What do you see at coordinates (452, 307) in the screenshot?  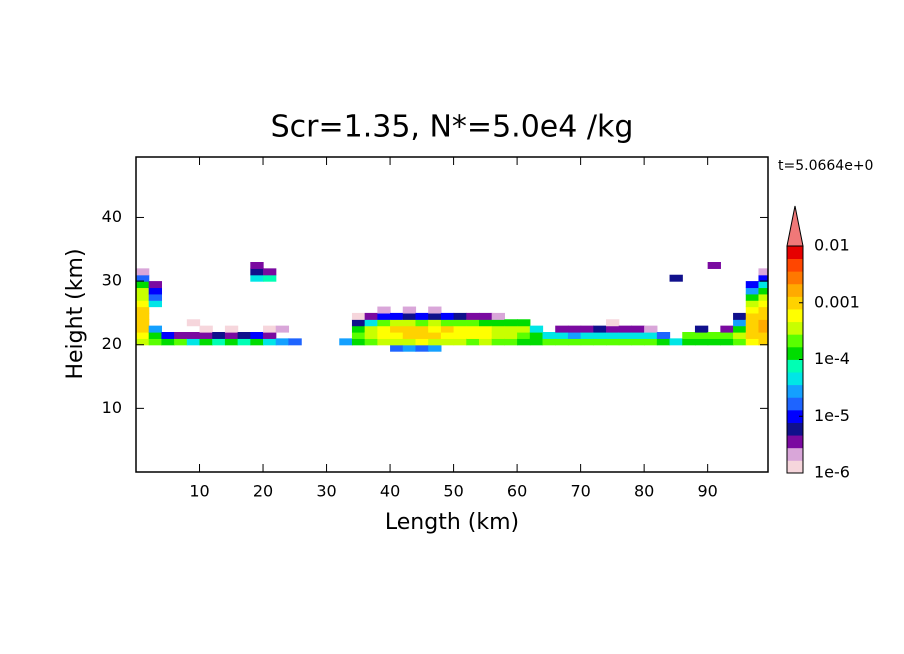 I see `heatmap` at bounding box center [452, 307].